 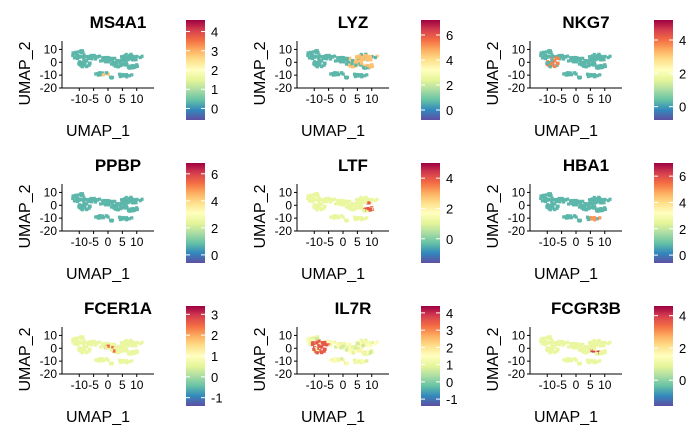 What do you see at coordinates (118, 22) in the screenshot?
I see `panel-title: MS4A1` at bounding box center [118, 22].